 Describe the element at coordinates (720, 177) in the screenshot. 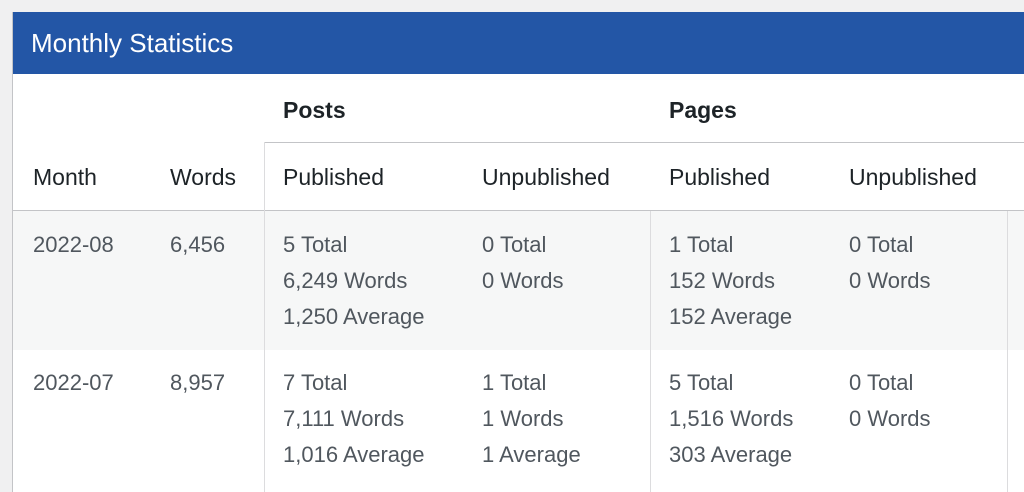

I see `column-header-pages-published: Published` at that location.